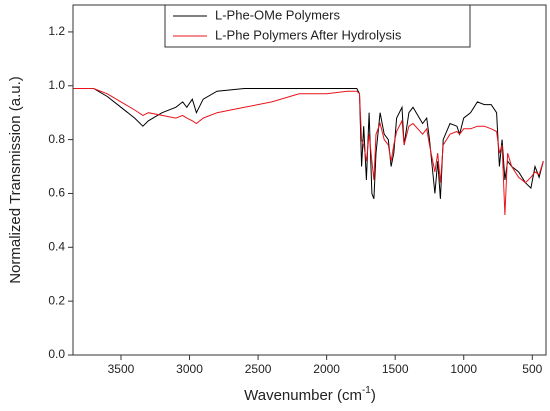 This screenshot has height=411, width=550. Describe the element at coordinates (121, 369) in the screenshot. I see `x-tick-label: 3500` at that location.